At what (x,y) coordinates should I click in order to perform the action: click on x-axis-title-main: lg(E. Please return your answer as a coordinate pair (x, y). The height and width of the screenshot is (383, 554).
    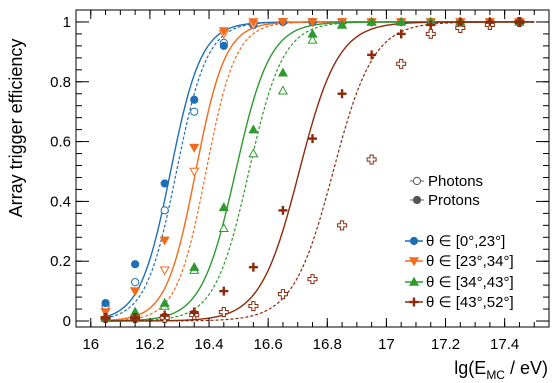
    Looking at the image, I should click on (470, 368).